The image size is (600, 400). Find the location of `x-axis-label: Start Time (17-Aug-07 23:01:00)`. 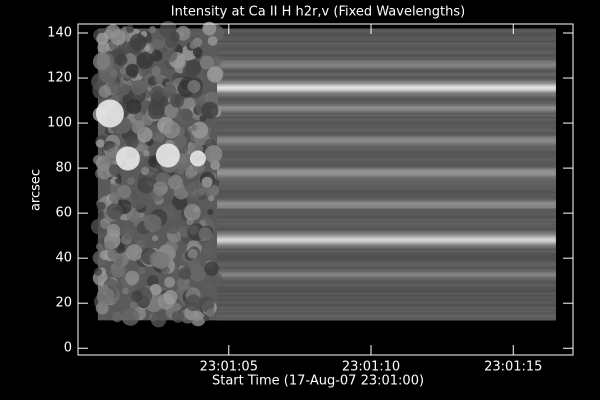

x-axis-label: Start Time (17-Aug-07 23:01:00) is located at coordinates (318, 381).